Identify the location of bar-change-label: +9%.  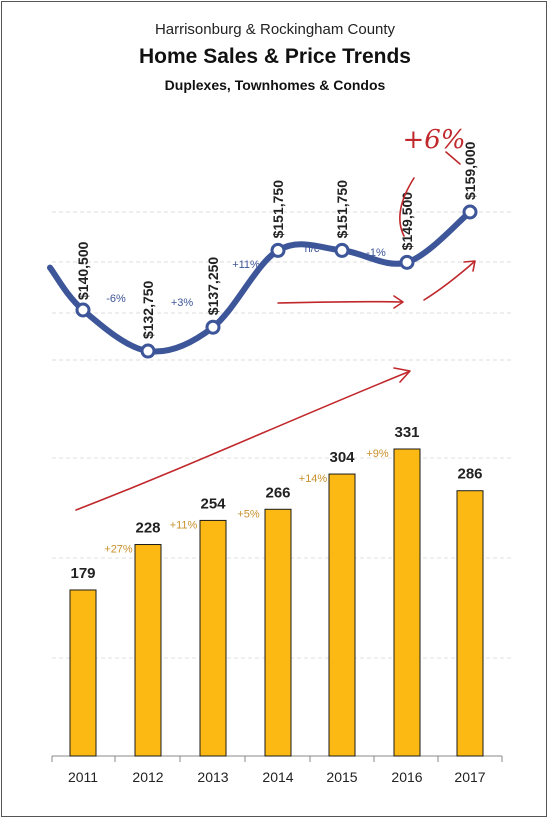
(377, 454).